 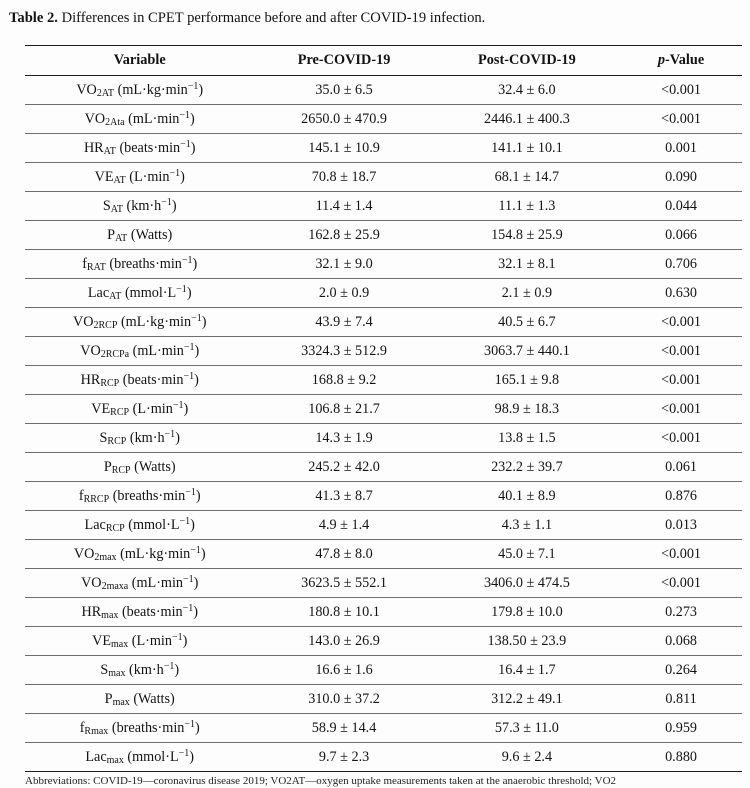 What do you see at coordinates (527, 583) in the screenshot?
I see `post-covid-value: 3406.0 ± 474.5` at bounding box center [527, 583].